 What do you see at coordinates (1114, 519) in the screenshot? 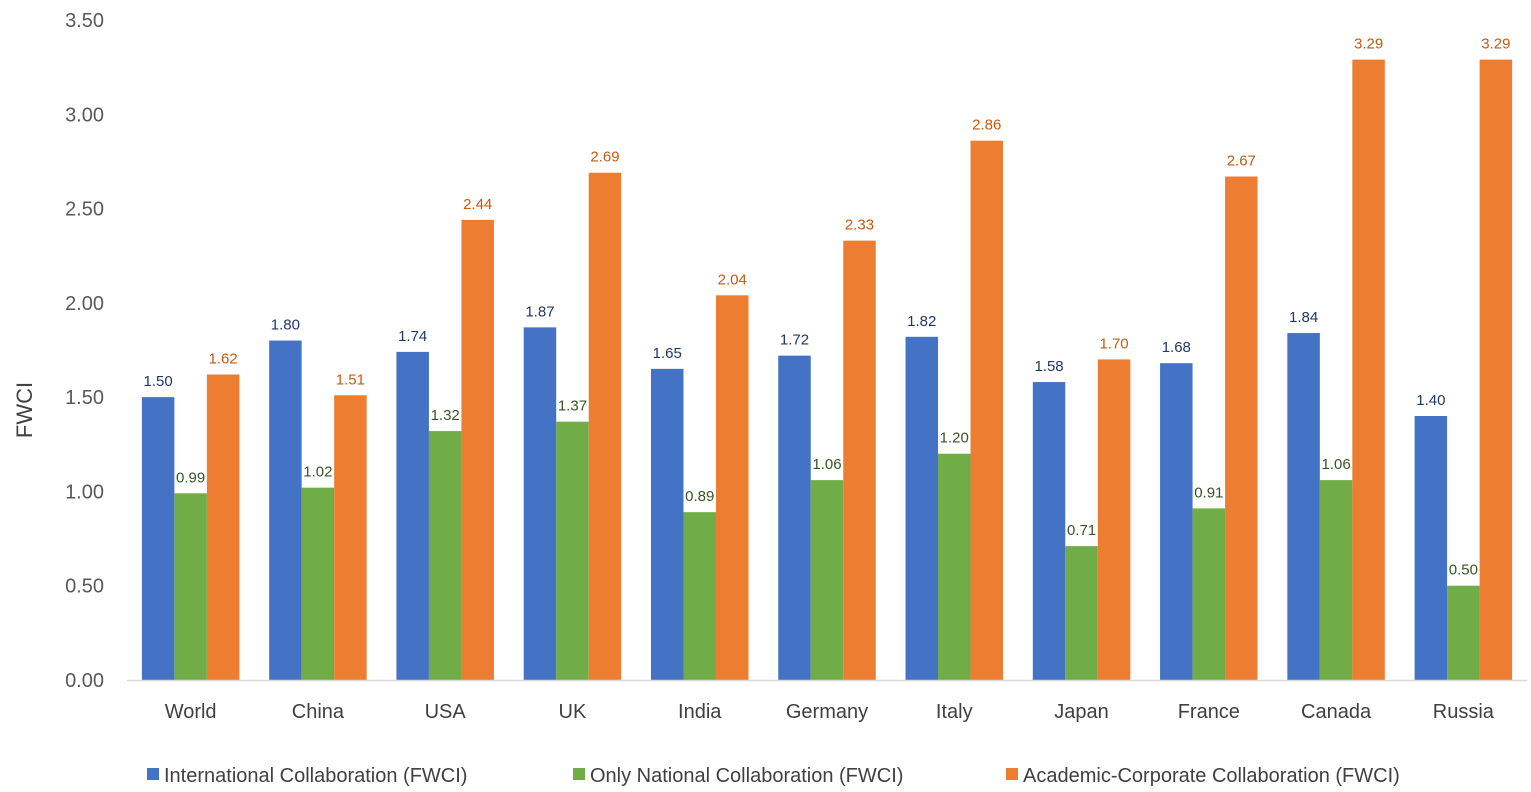
I see `bar-academic-corporate-collaboration-fwci-japan` at bounding box center [1114, 519].